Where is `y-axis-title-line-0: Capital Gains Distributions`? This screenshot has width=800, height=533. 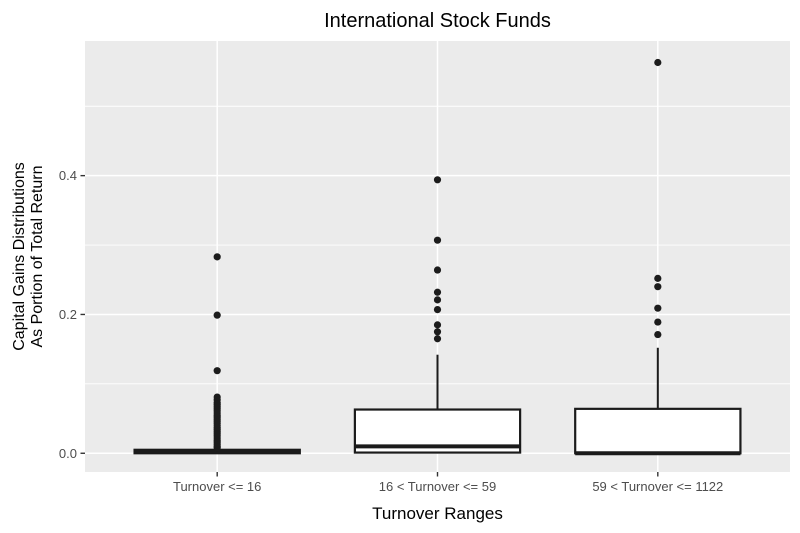 y-axis-title-line-0: Capital Gains Distributions is located at coordinates (19, 256).